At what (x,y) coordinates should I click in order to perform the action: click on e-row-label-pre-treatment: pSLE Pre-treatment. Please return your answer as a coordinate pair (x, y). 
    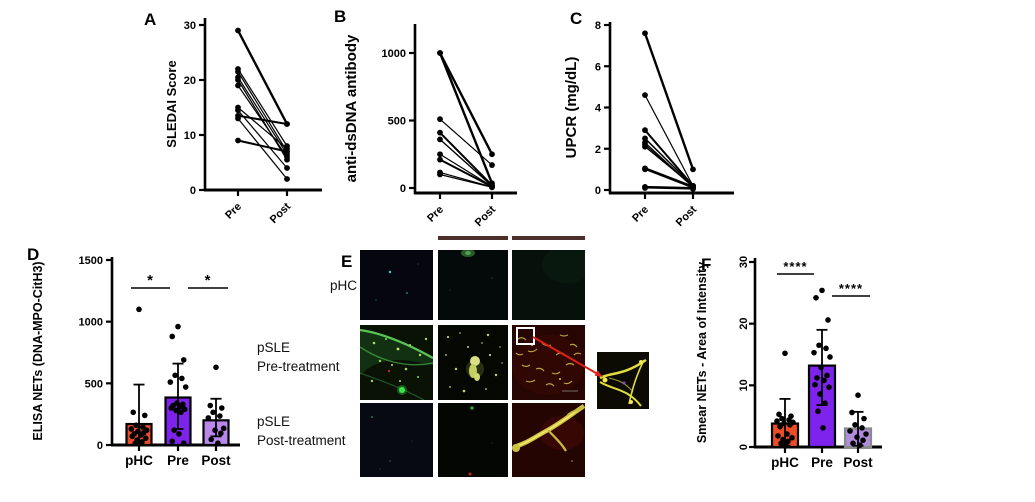
    Looking at the image, I should click on (298, 357).